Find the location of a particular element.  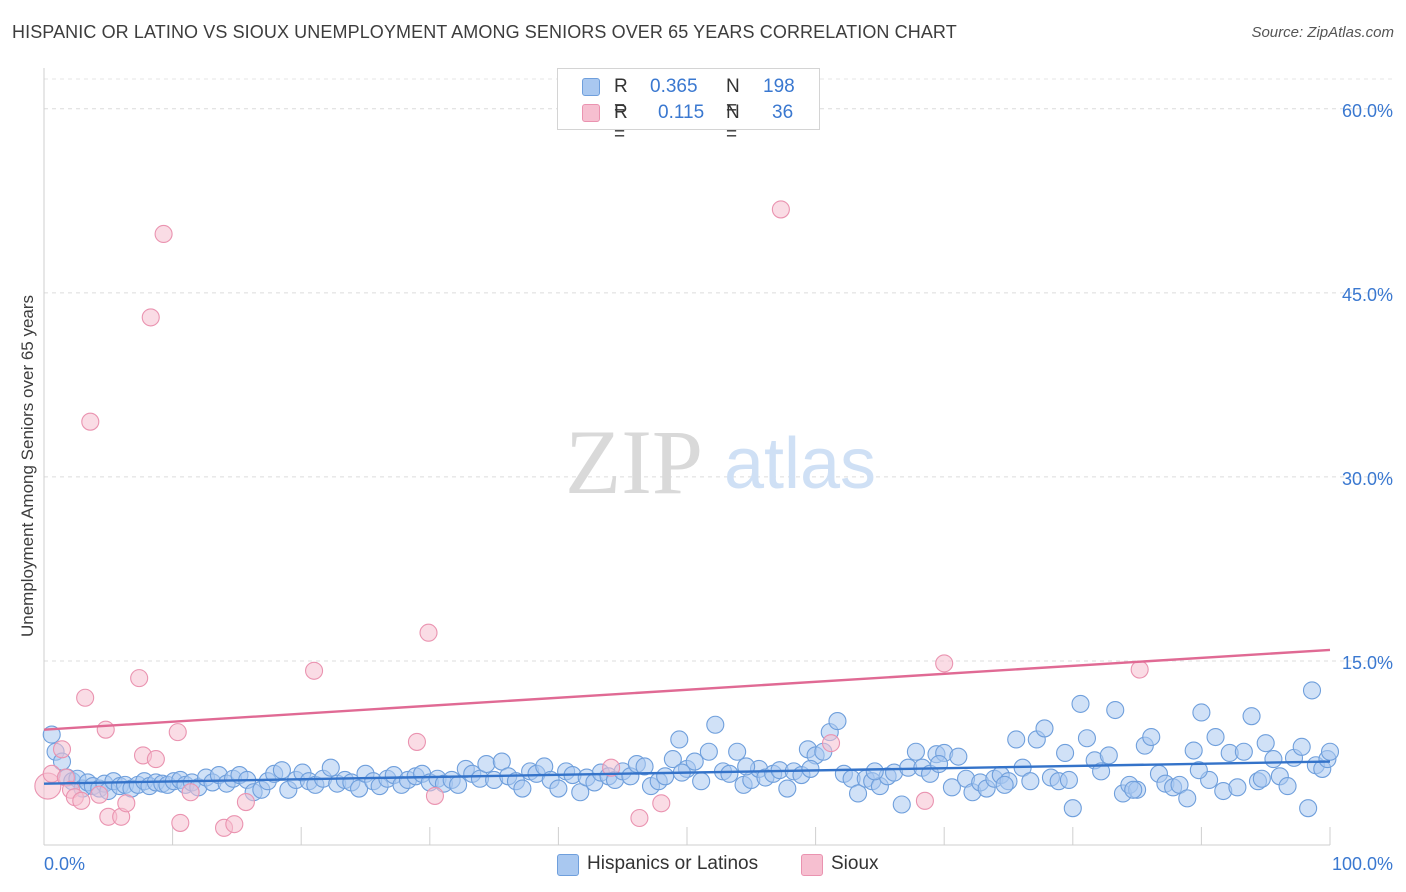

trend-line-sioux is located at coordinates (687, 689).